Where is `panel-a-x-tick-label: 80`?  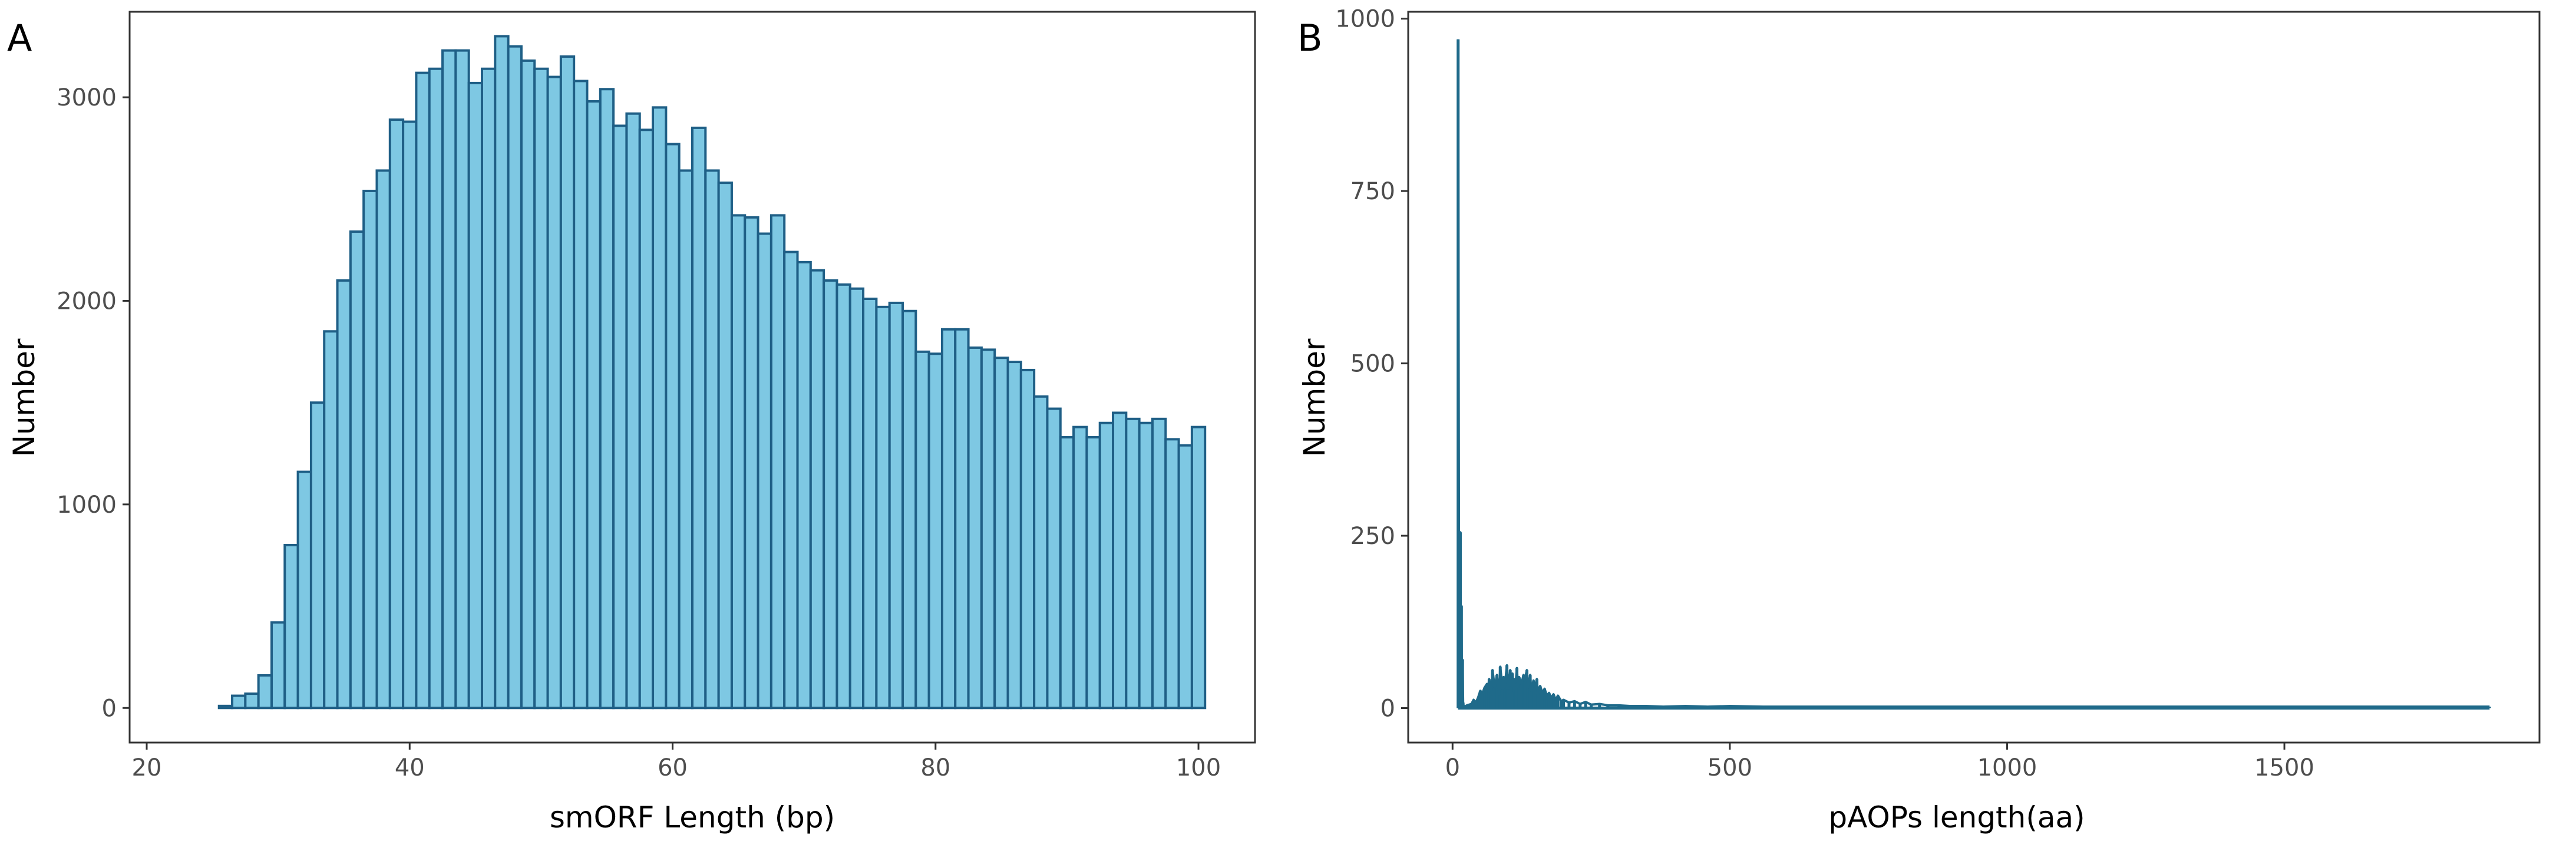
panel-a-x-tick-label: 80 is located at coordinates (935, 767).